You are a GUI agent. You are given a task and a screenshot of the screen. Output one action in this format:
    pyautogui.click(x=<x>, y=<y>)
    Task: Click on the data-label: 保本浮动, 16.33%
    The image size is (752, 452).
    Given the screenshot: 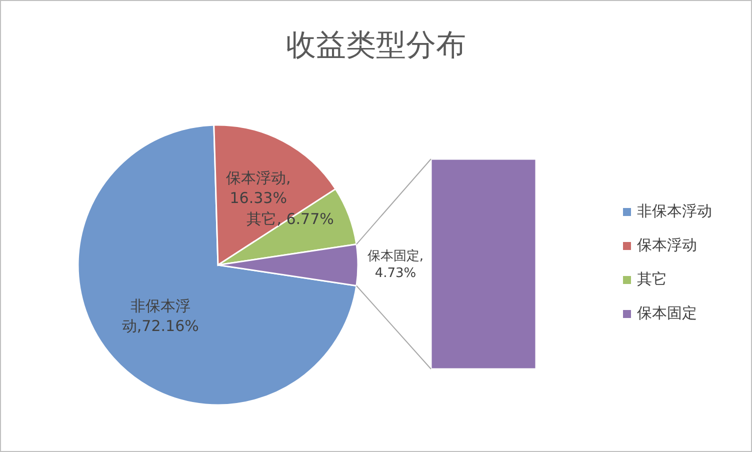 What is the action you would take?
    pyautogui.click(x=258, y=188)
    